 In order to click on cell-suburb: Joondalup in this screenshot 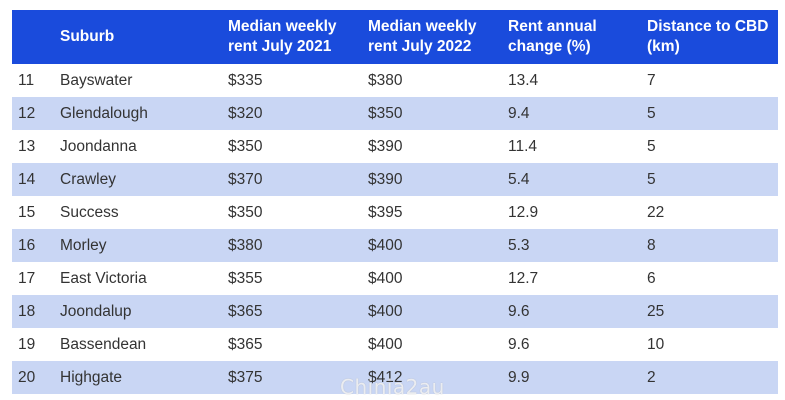, I will do `click(144, 311)`.